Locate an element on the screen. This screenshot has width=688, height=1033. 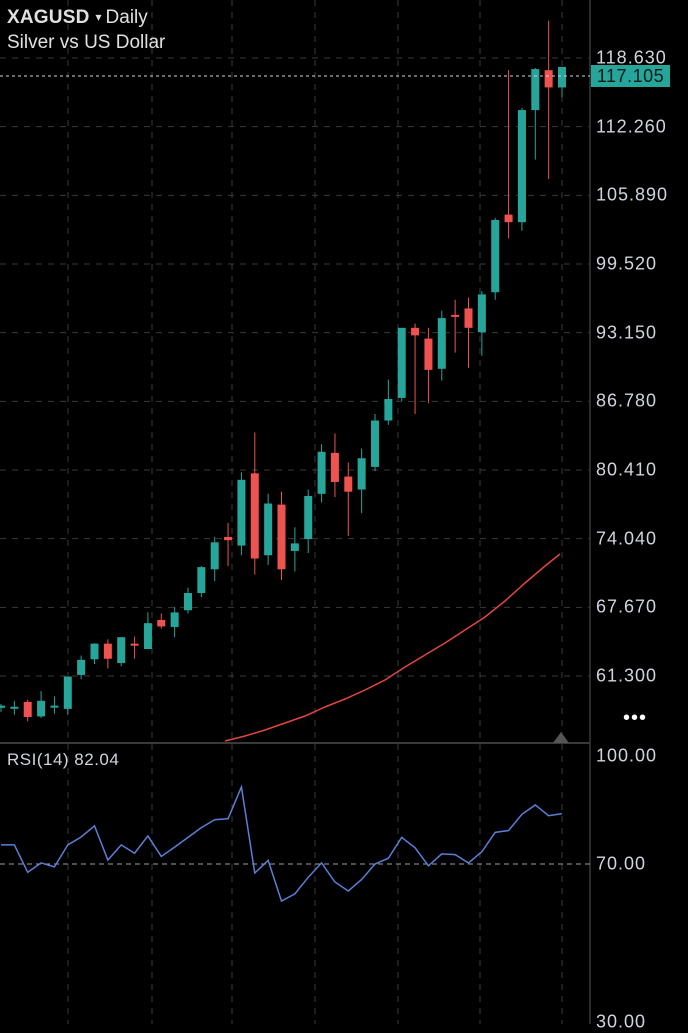
price-axis-label: 99.520 is located at coordinates (627, 263).